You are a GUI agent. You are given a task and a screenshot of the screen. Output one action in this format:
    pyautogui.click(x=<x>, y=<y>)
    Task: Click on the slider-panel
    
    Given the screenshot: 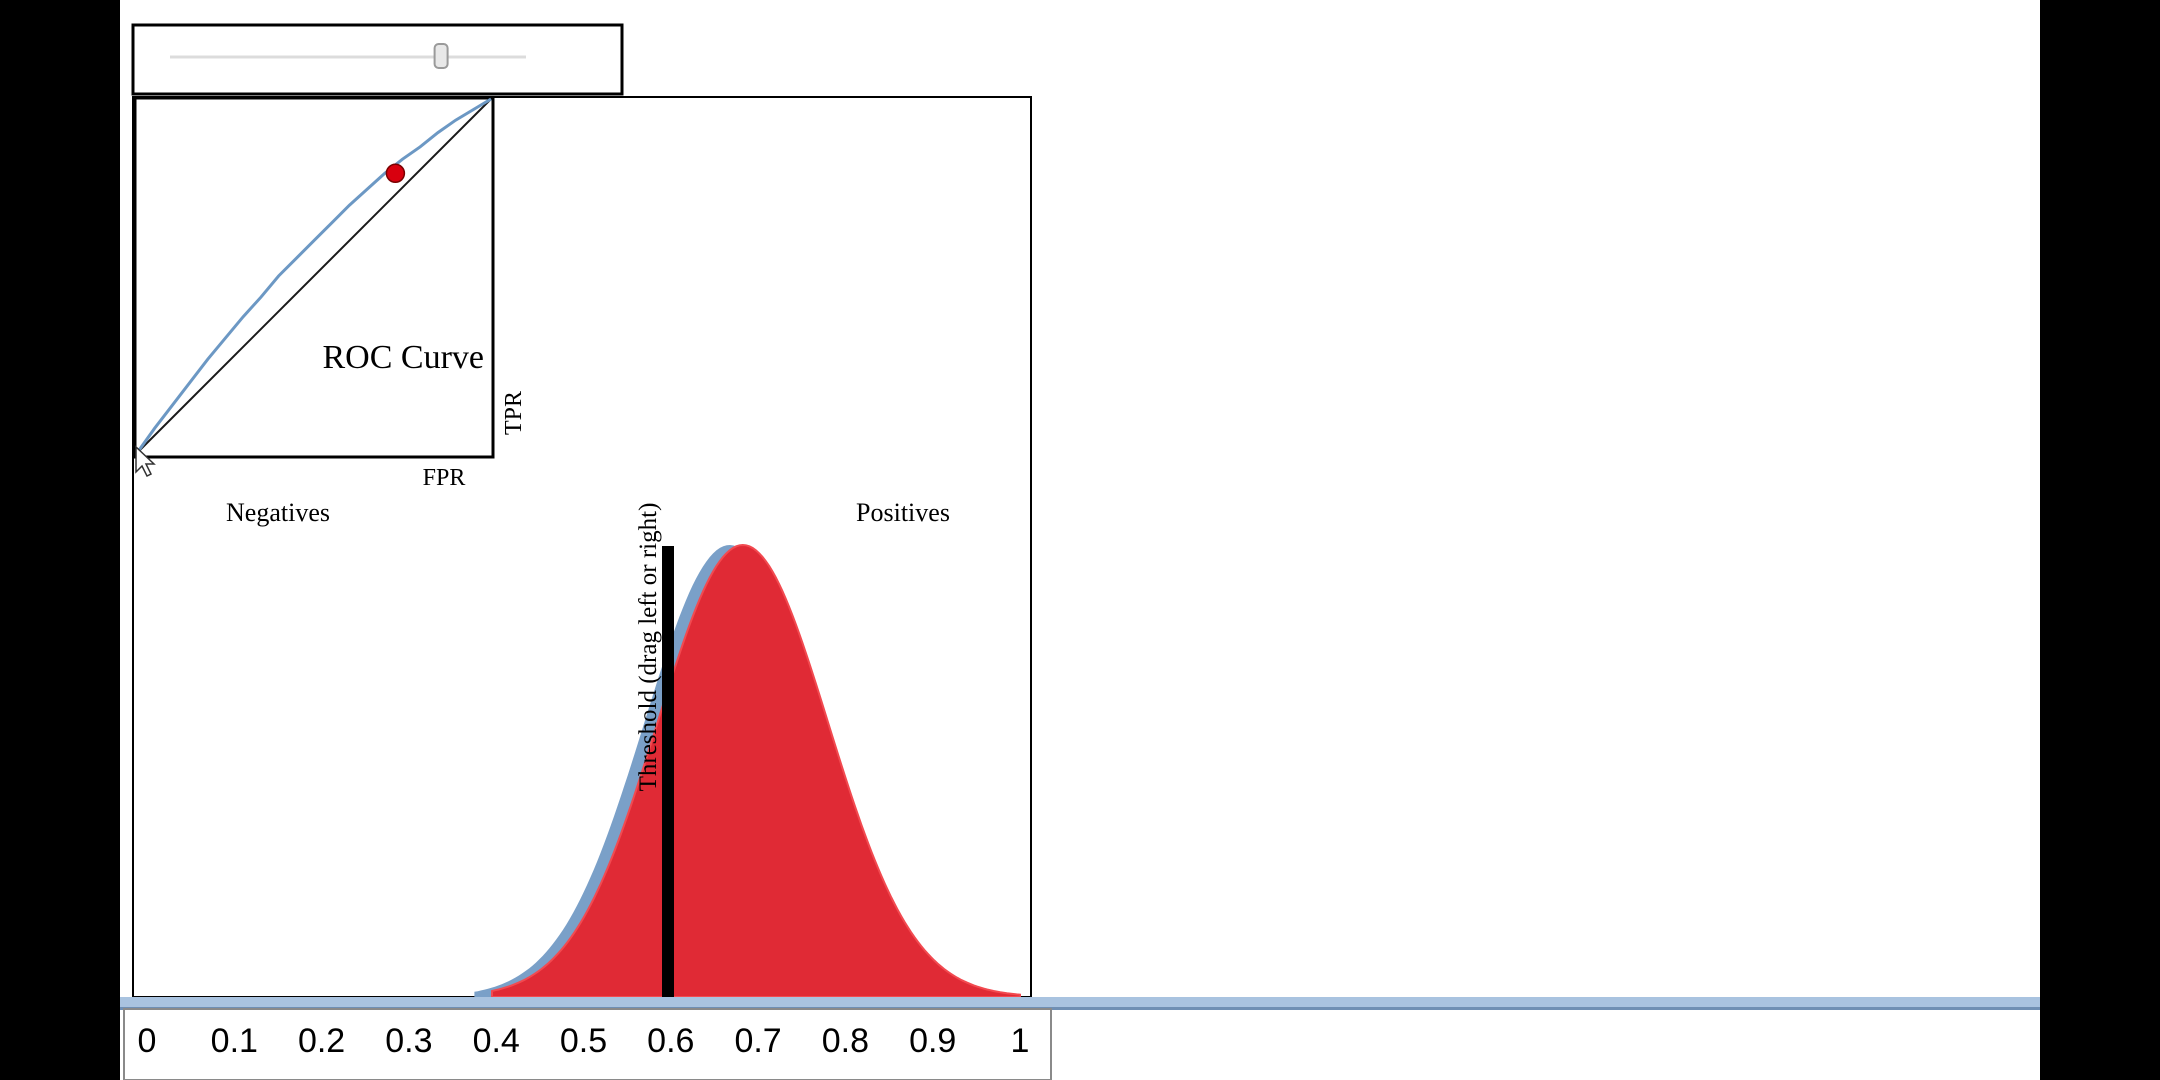 What is the action you would take?
    pyautogui.click(x=377, y=59)
    